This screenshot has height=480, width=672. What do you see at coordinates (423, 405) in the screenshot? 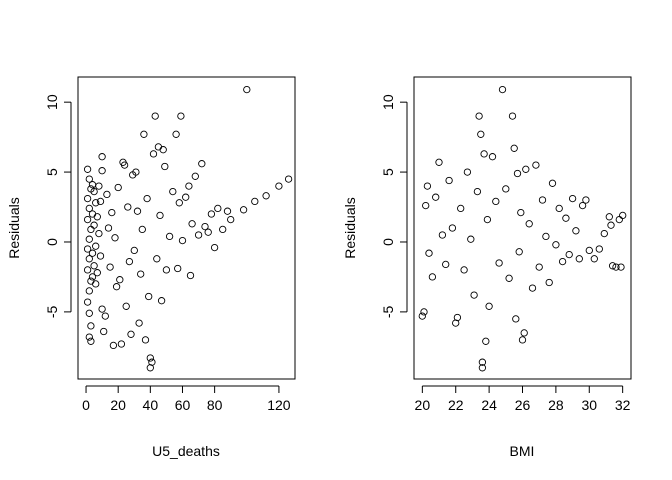
I see `x-tick-label: 20` at bounding box center [423, 405].